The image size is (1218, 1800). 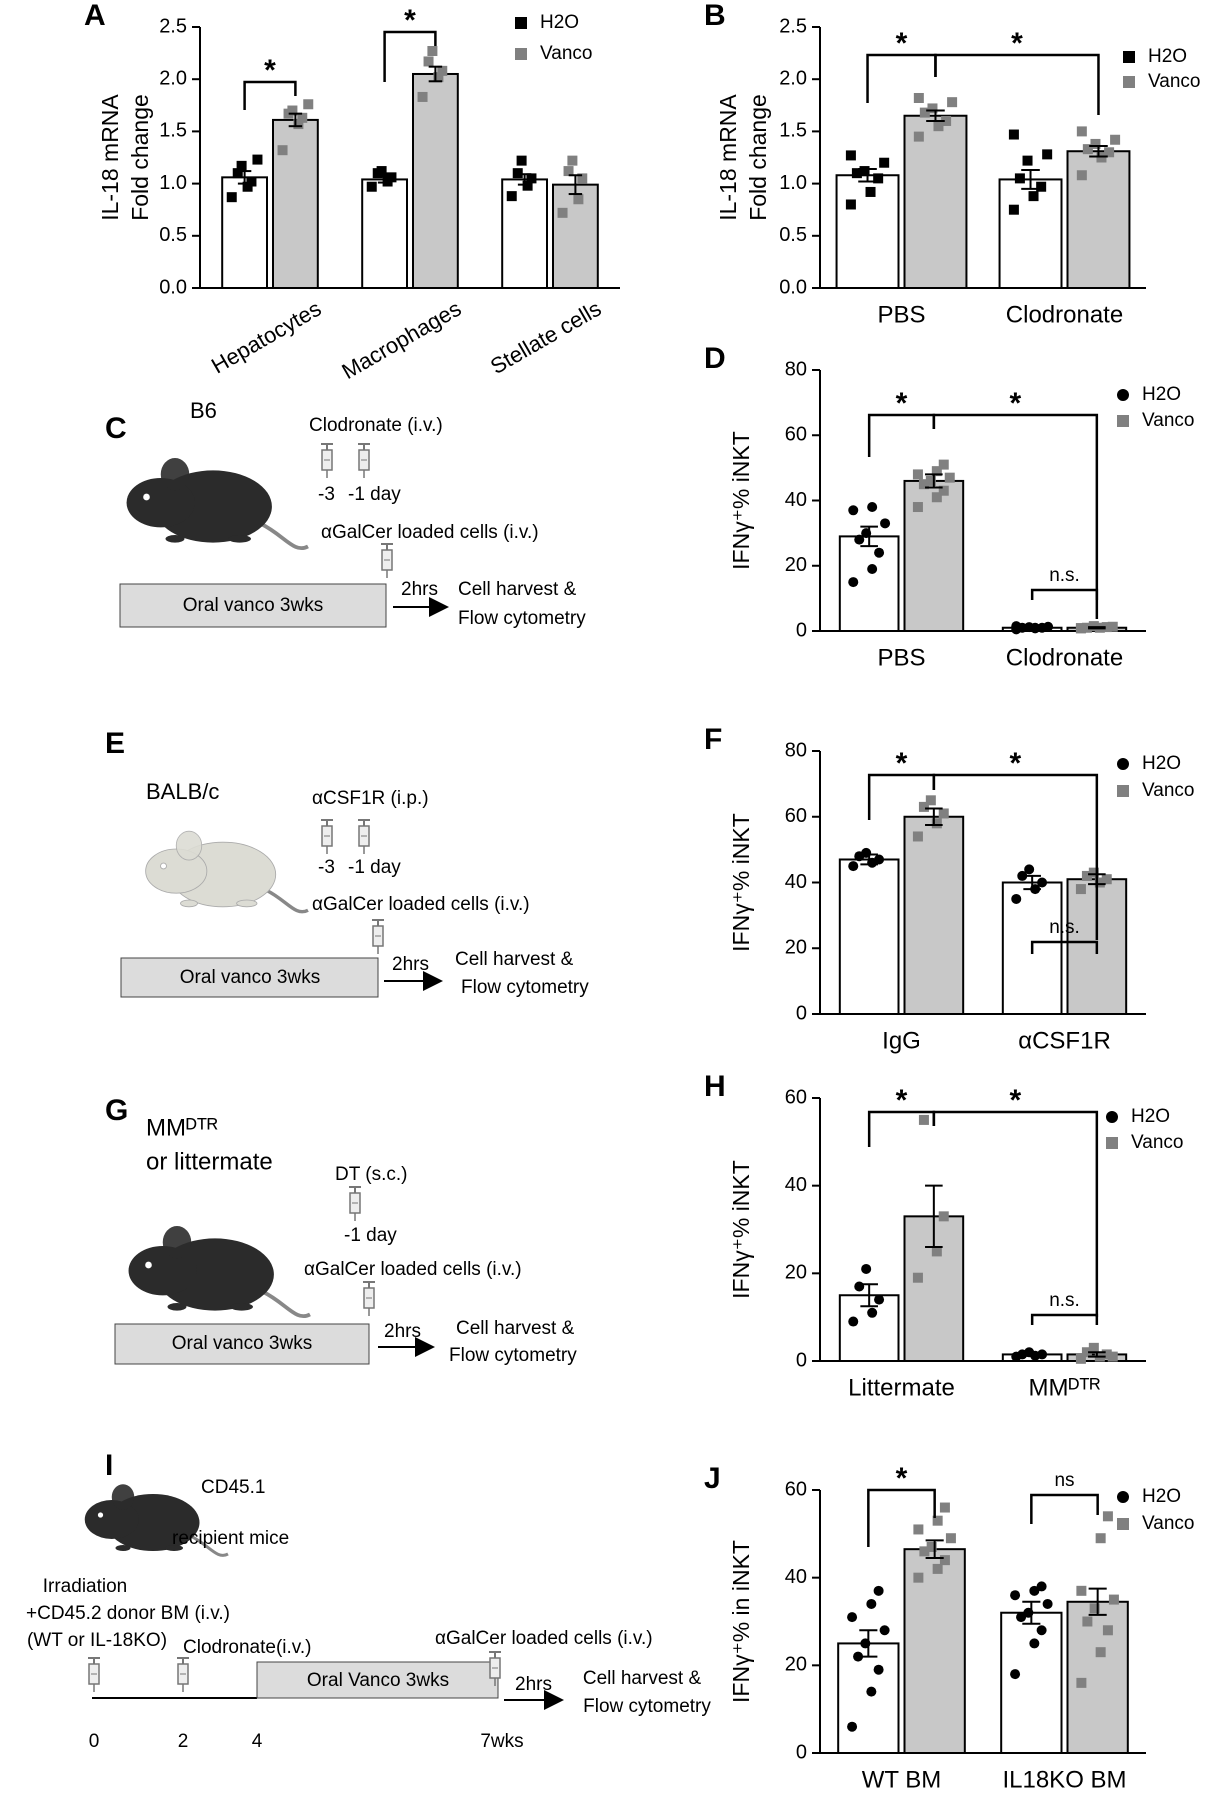 What do you see at coordinates (1064, 1480) in the screenshot?
I see `significance-label: ns` at bounding box center [1064, 1480].